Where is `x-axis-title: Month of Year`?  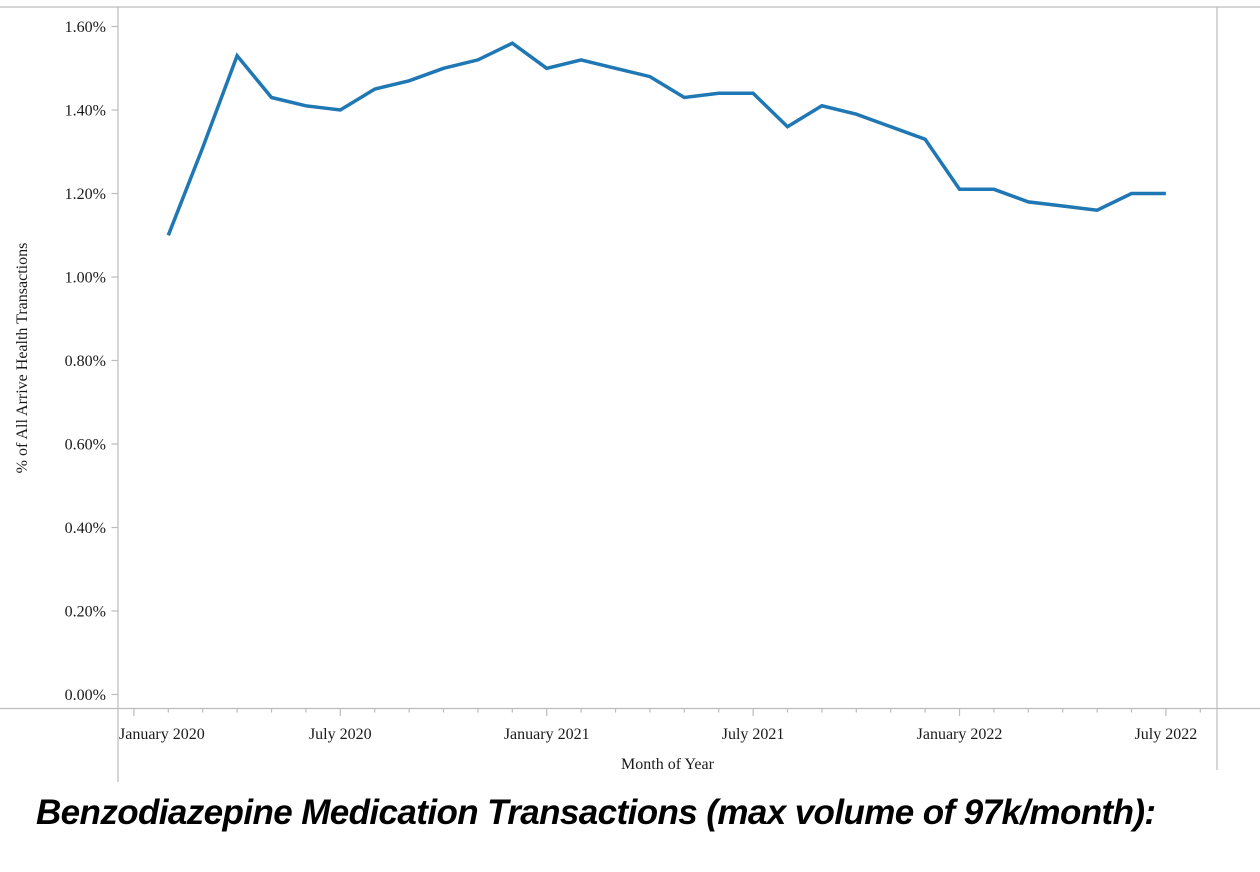 x-axis-title: Month of Year is located at coordinates (668, 764).